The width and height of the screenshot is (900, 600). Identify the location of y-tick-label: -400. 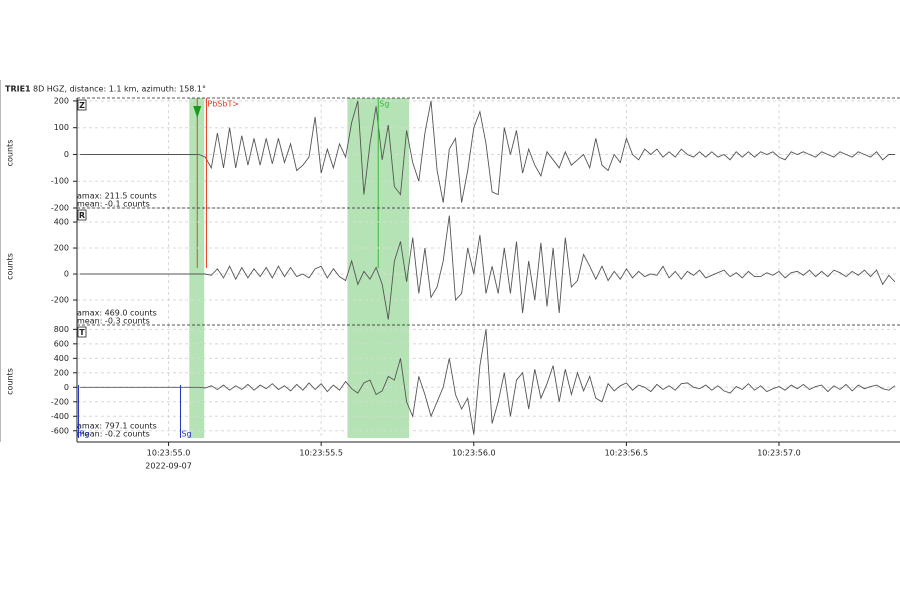
(60, 416).